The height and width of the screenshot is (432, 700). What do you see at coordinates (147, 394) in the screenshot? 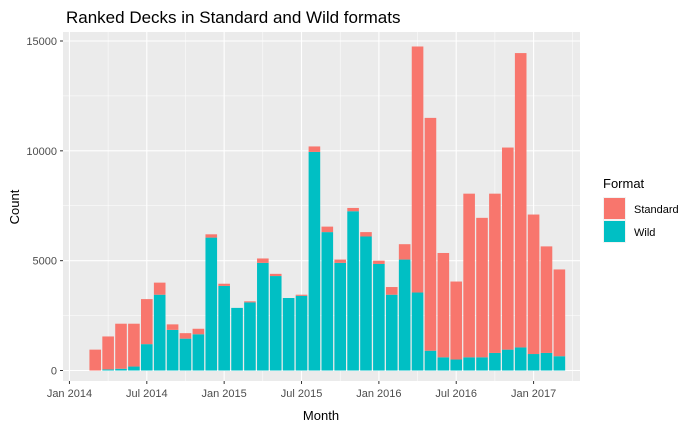
I see `x-tick-label: Jul 2014` at bounding box center [147, 394].